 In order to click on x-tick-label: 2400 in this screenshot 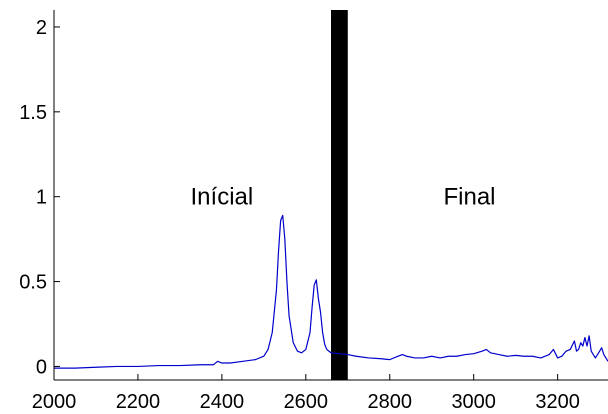, I will do `click(222, 402)`.